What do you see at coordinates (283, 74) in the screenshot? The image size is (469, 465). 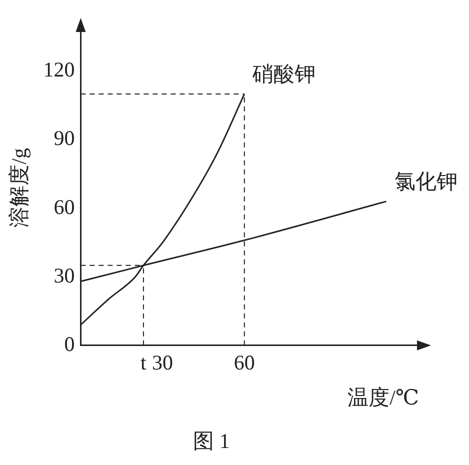 I see `series-label: 硝酸钾` at bounding box center [283, 74].